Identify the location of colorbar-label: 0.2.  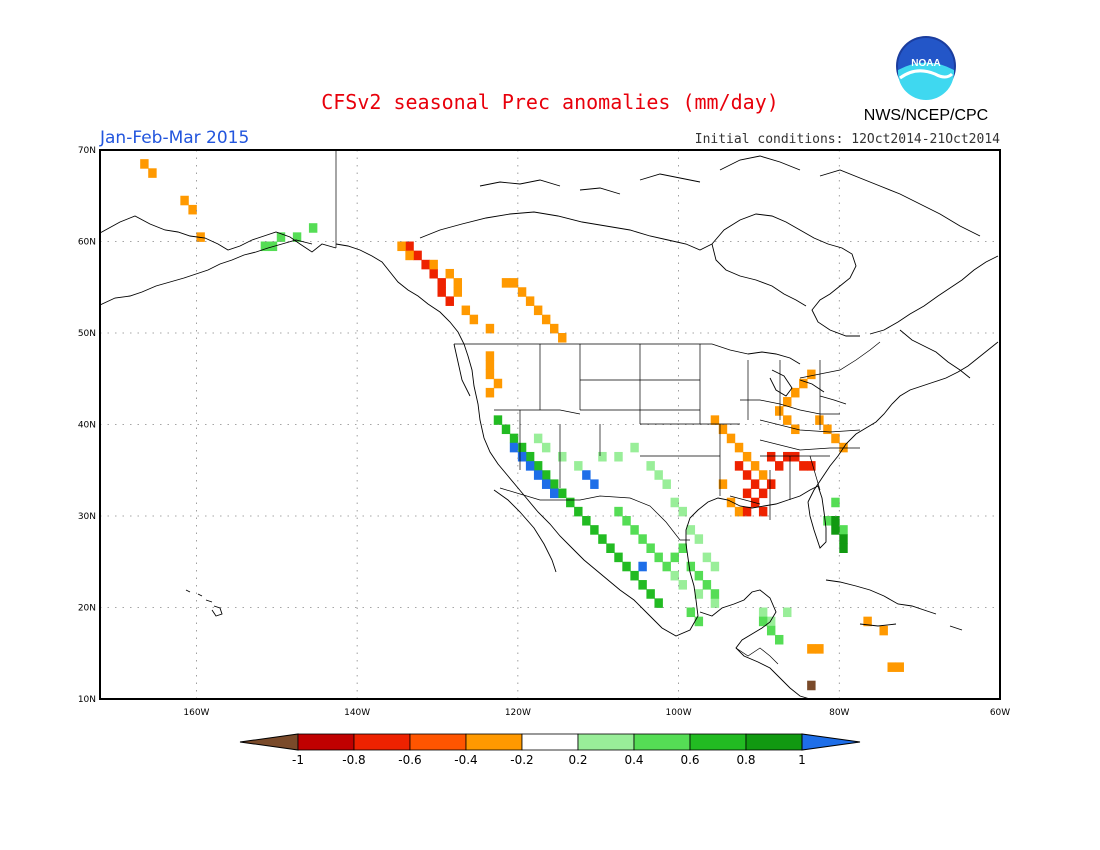
(577, 760).